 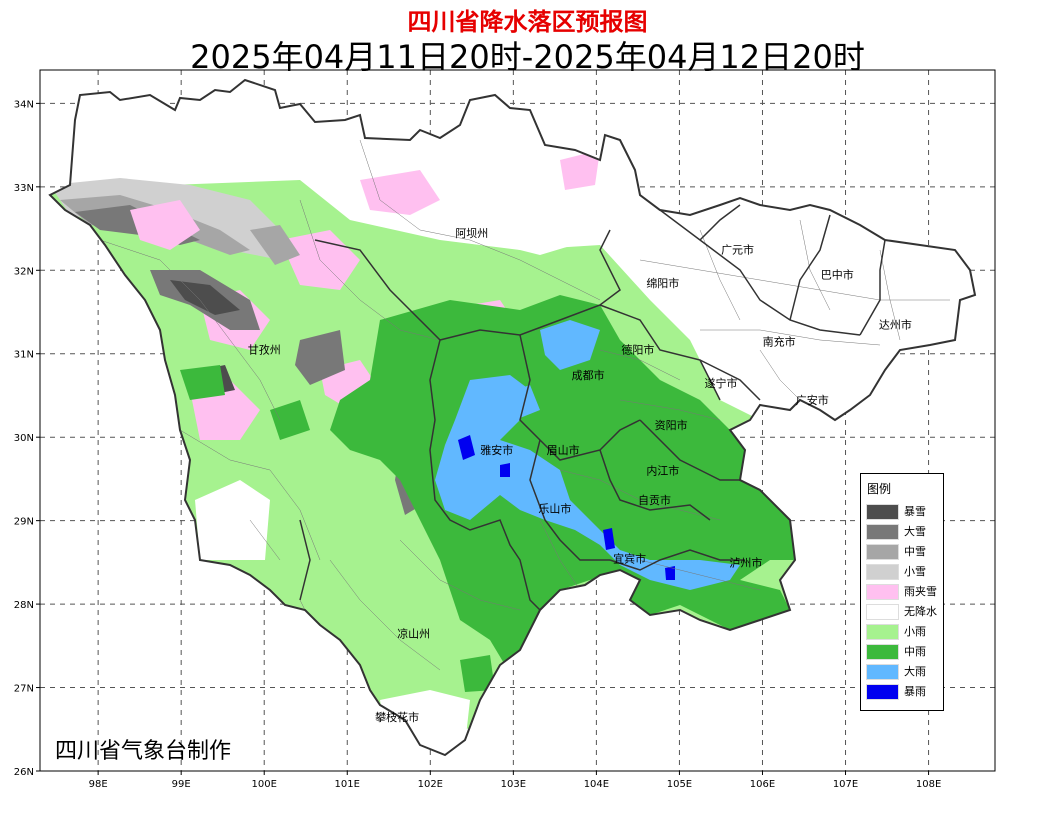 I want to click on legend-item-baoxue: 暴雪, so click(x=904, y=512).